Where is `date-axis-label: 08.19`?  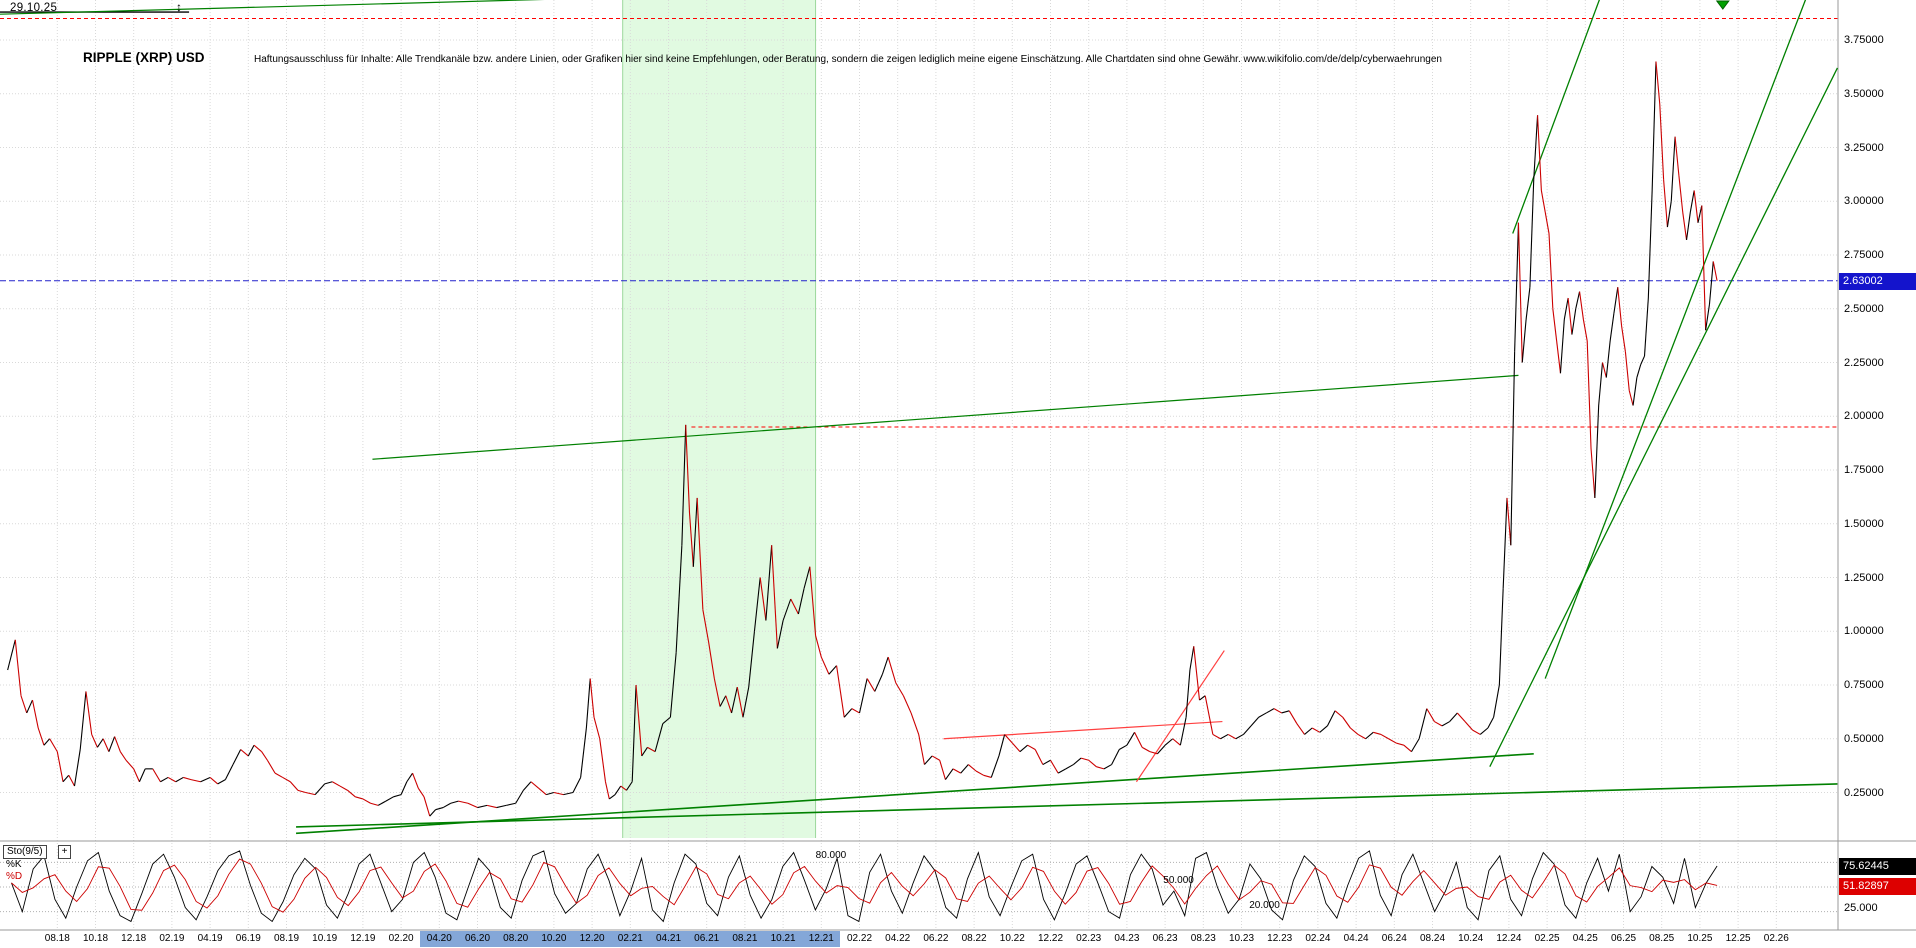 date-axis-label: 08.19 is located at coordinates (286, 938).